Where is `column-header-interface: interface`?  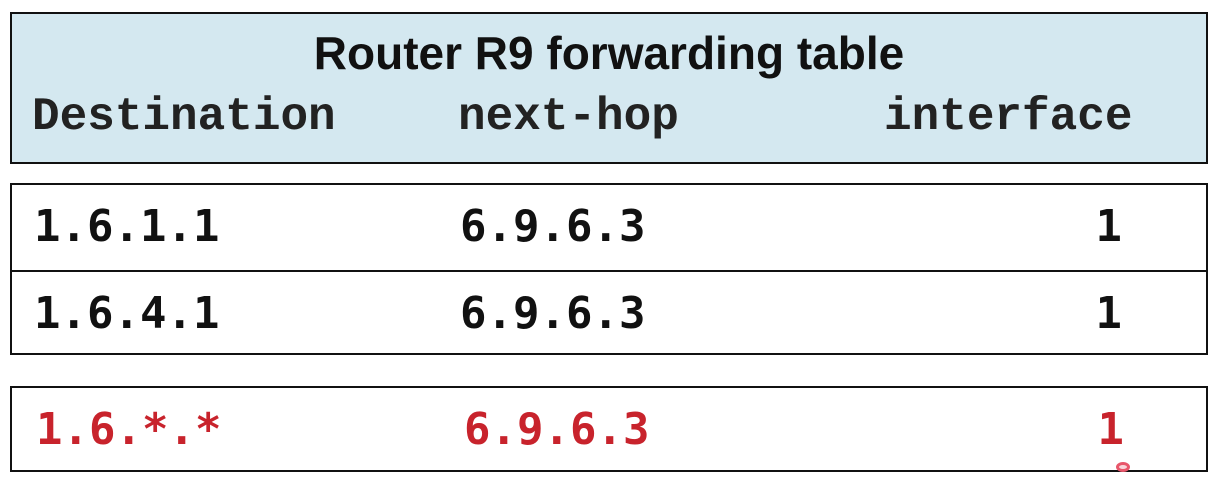
column-header-interface: interface is located at coordinates (1008, 117).